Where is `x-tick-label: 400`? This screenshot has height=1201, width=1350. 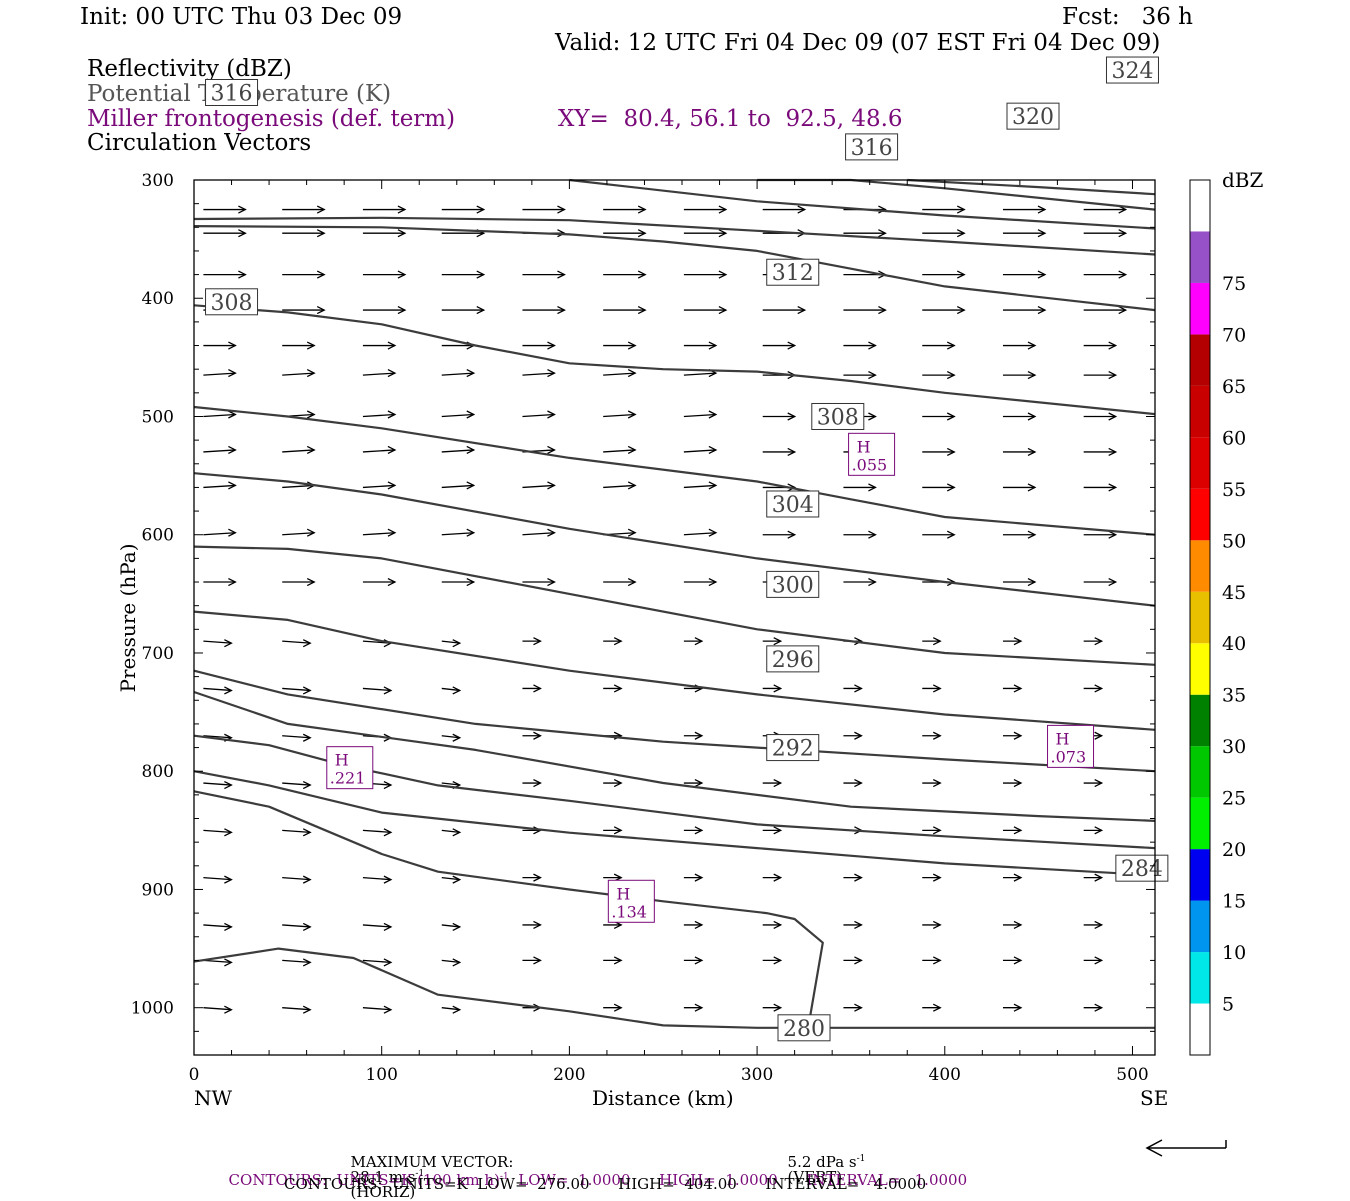
x-tick-label: 400 is located at coordinates (945, 1075).